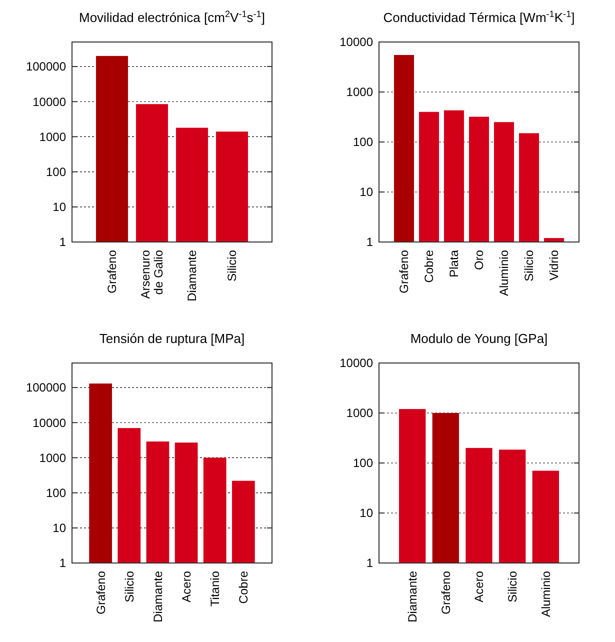  I want to click on x-tick-label: Plata, so click(454, 264).